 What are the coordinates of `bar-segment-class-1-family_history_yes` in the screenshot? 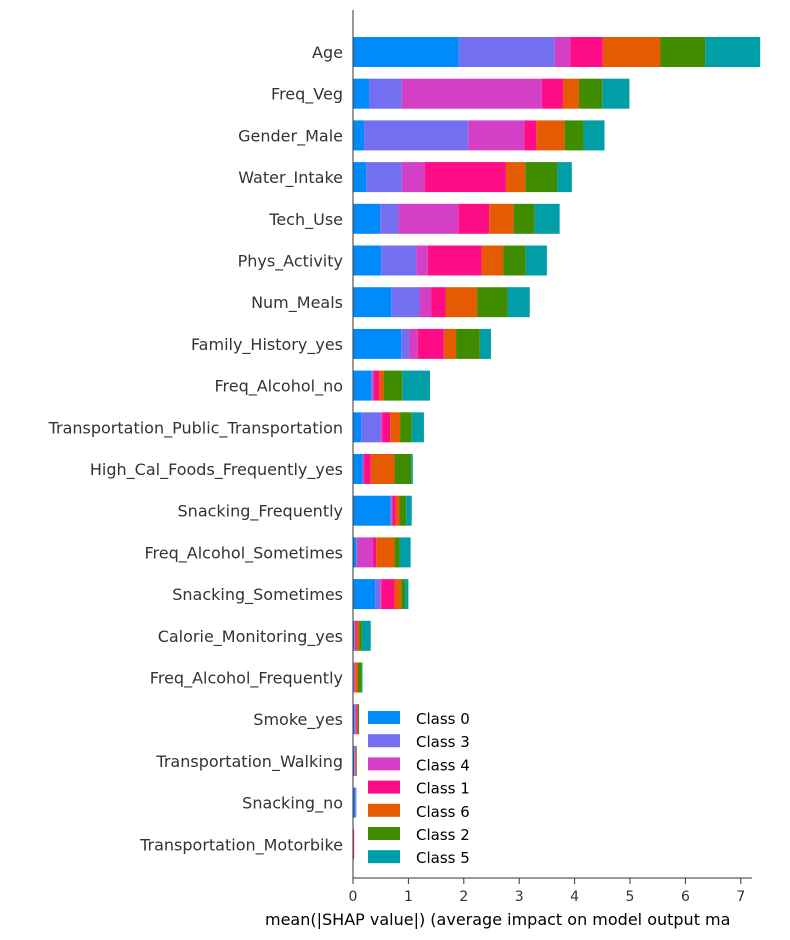 It's located at (430, 343).